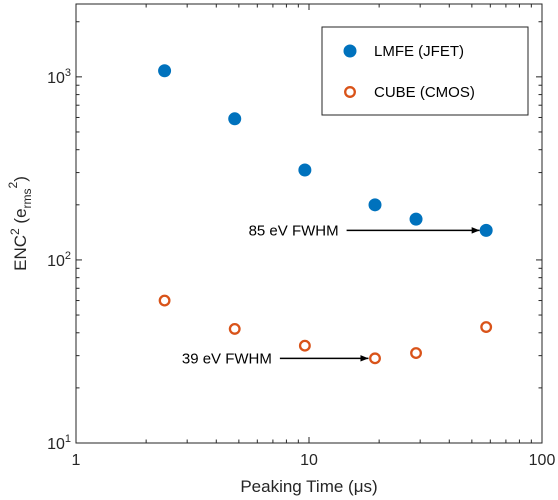 Image resolution: width=558 pixels, height=500 pixels. What do you see at coordinates (76, 460) in the screenshot?
I see `x-tick-label: 1` at bounding box center [76, 460].